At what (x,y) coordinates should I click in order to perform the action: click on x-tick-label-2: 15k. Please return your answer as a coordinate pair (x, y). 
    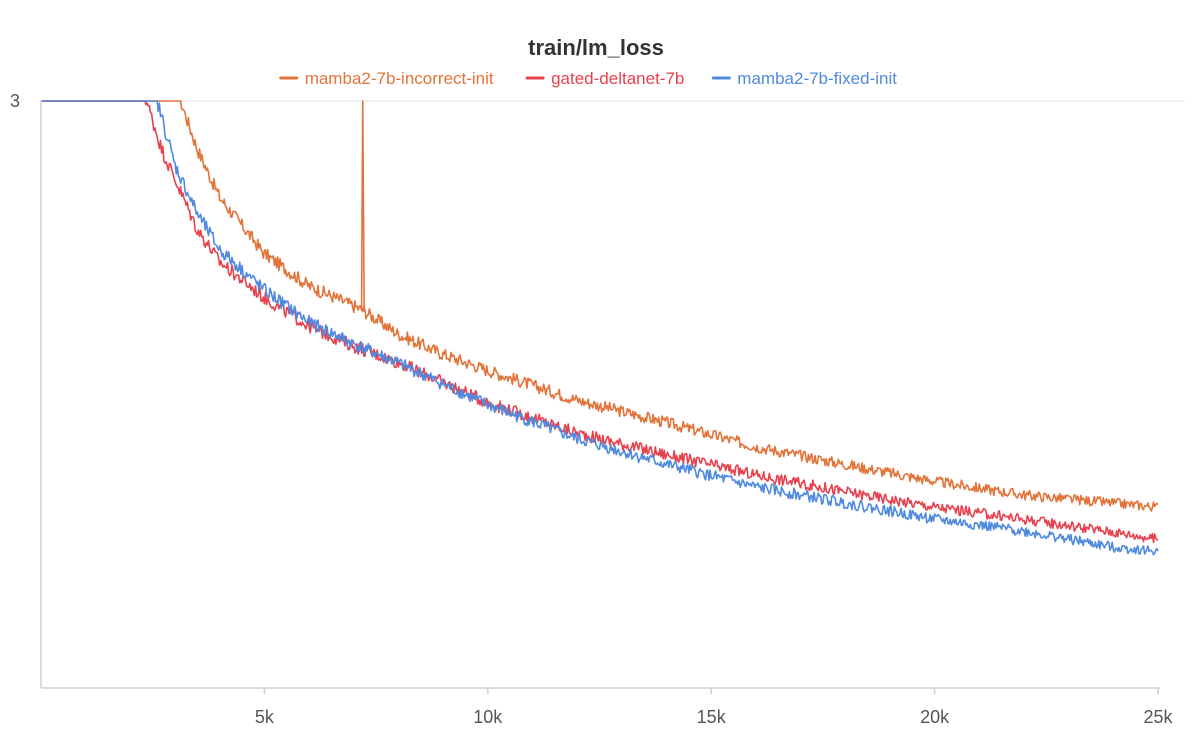
    Looking at the image, I should click on (712, 717).